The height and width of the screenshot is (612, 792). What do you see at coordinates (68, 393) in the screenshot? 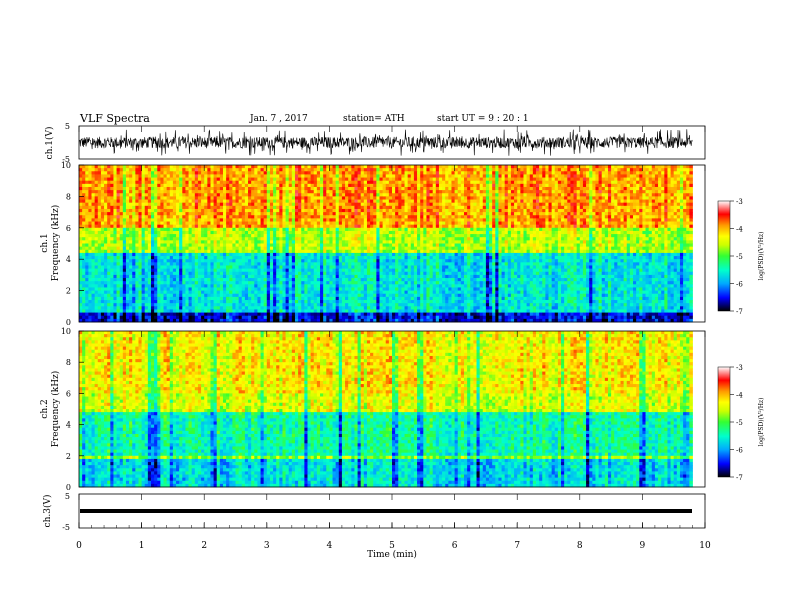
I see `ch2-spec-ytick-label: 6` at bounding box center [68, 393].